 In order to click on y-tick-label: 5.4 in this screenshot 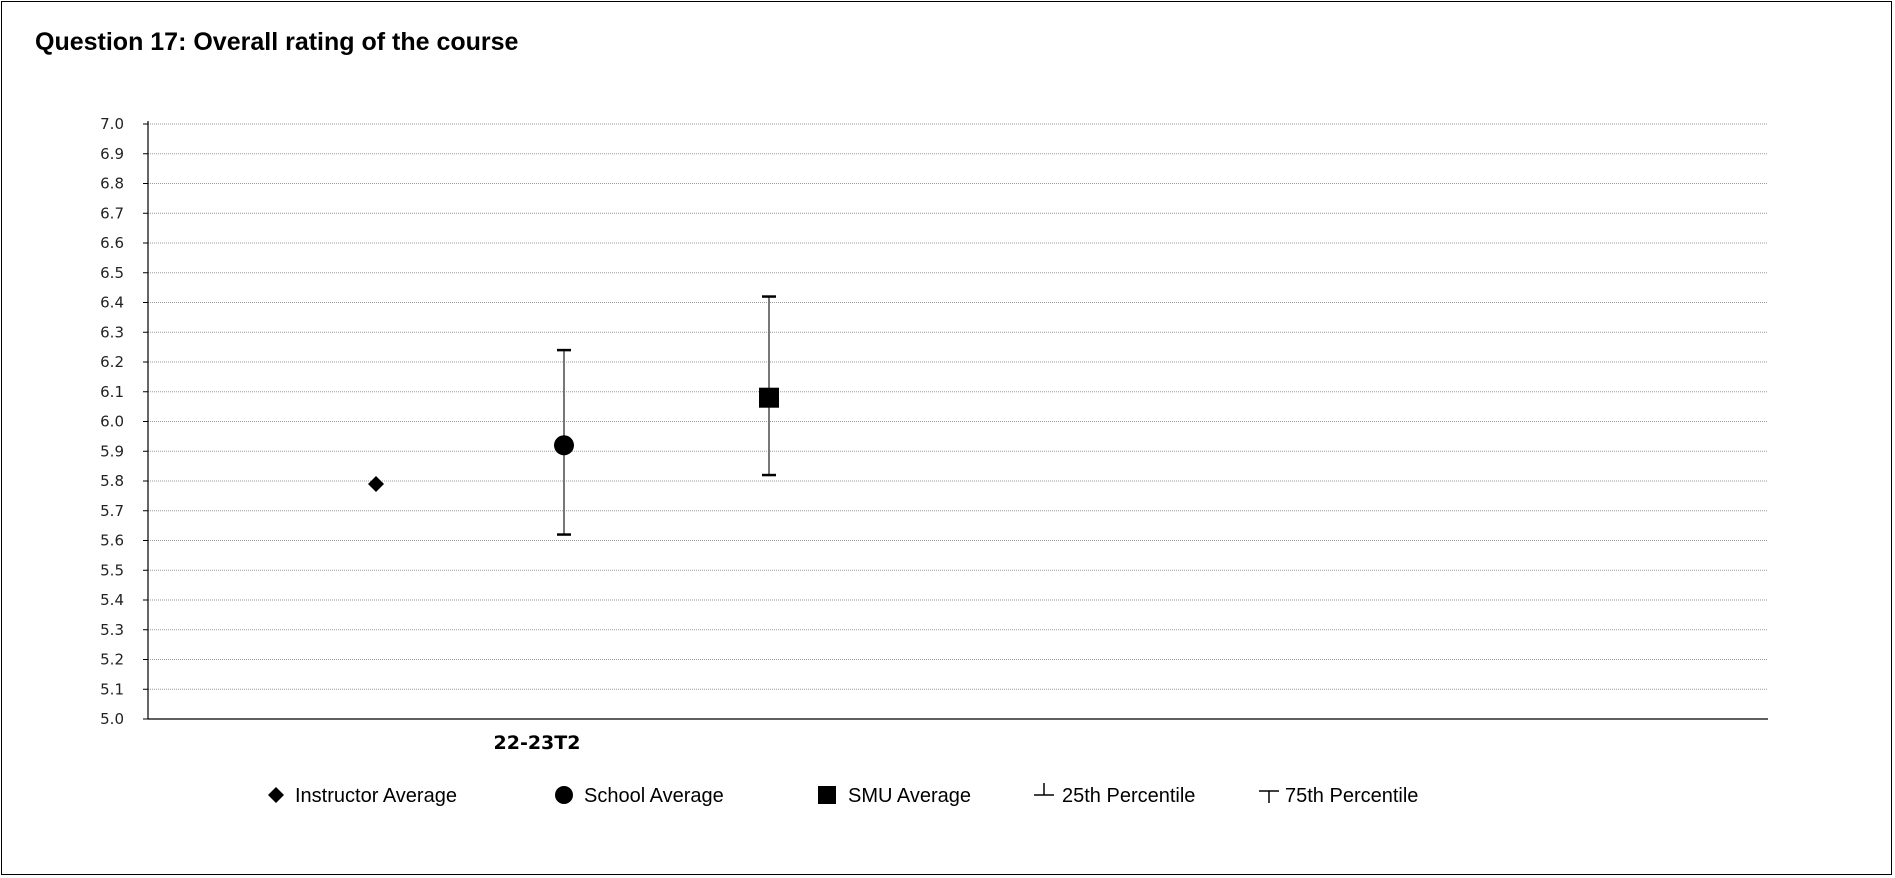, I will do `click(112, 600)`.